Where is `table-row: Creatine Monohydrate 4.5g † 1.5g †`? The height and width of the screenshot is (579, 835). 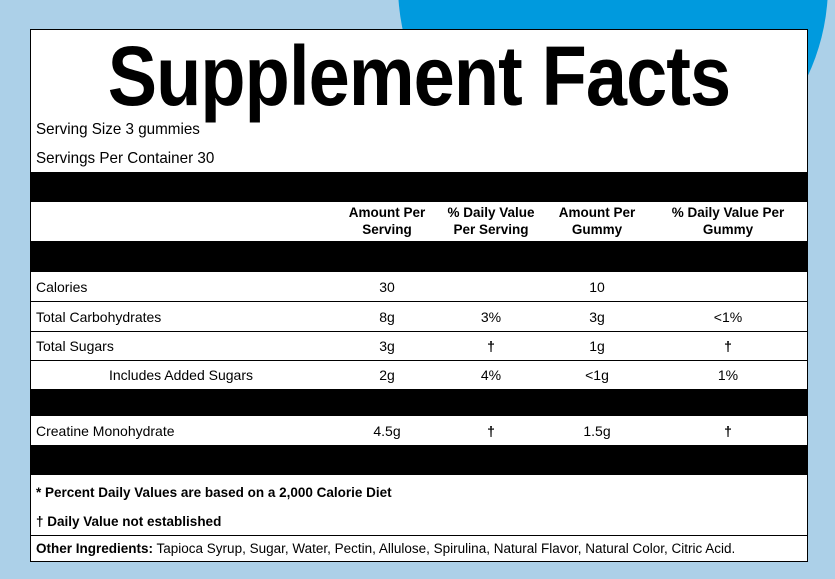
table-row: Creatine Monohydrate 4.5g † 1.5g † is located at coordinates (419, 431).